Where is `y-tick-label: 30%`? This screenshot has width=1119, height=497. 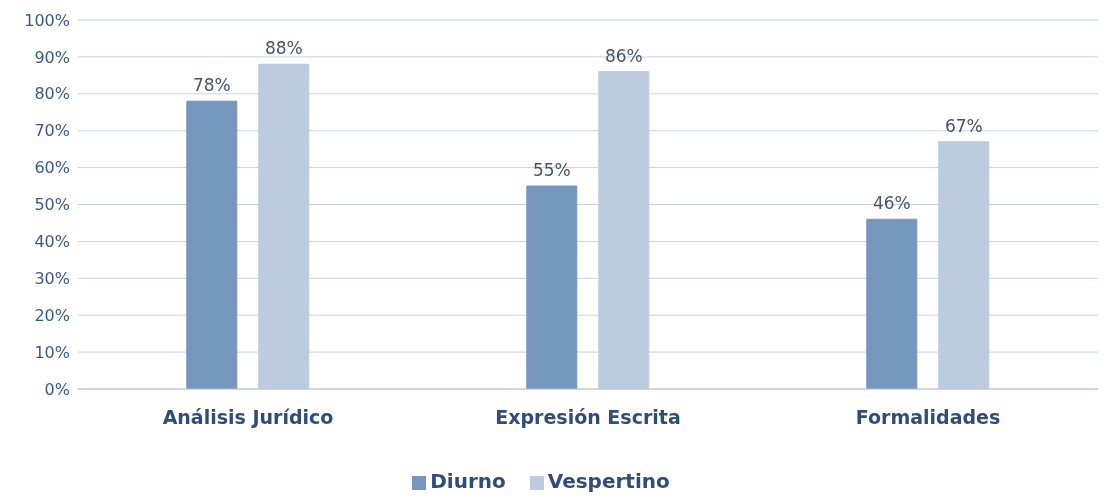
y-tick-label: 30% is located at coordinates (52, 278).